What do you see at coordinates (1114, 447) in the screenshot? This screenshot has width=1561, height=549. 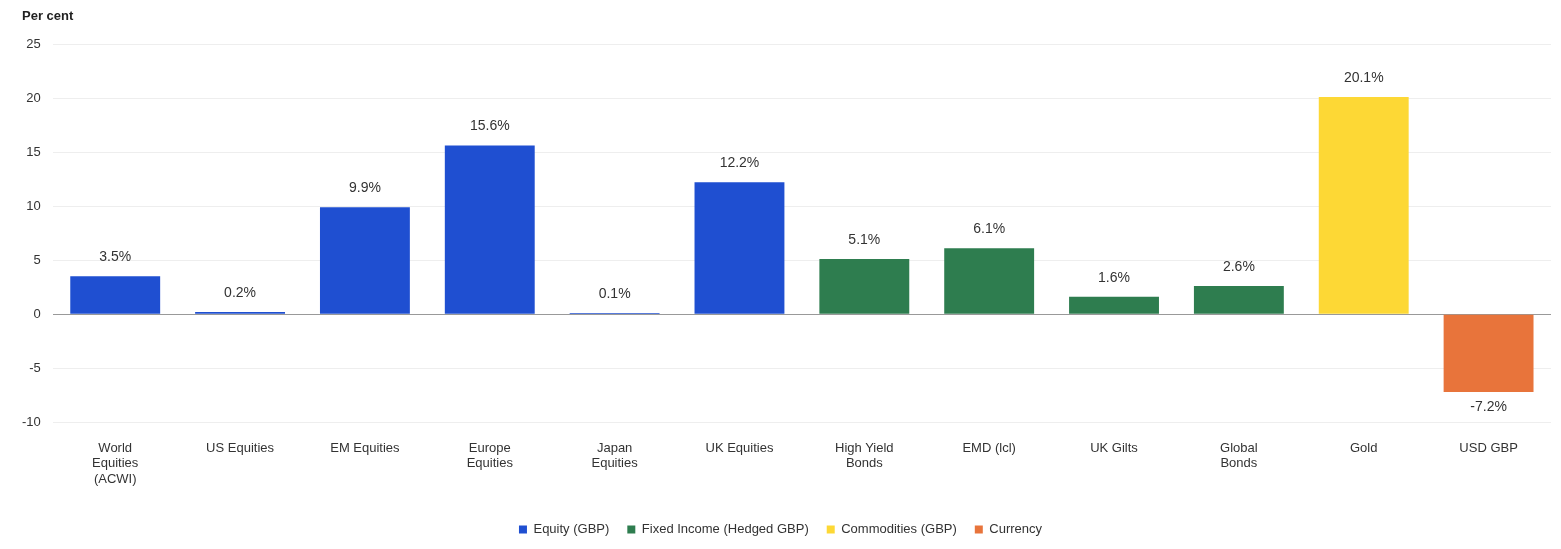 I see `x-tick-label: UK Gilts` at bounding box center [1114, 447].